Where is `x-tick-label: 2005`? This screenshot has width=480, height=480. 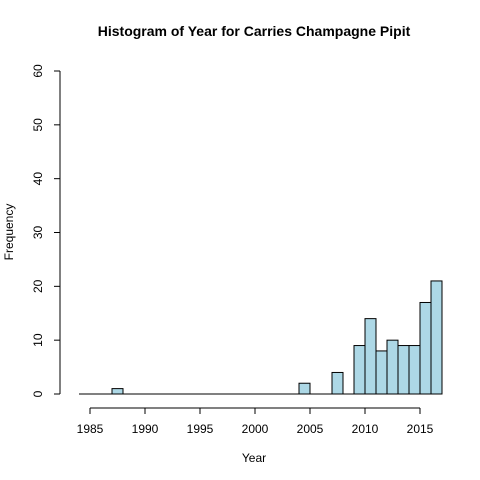
x-tick-label: 2005 is located at coordinates (310, 429).